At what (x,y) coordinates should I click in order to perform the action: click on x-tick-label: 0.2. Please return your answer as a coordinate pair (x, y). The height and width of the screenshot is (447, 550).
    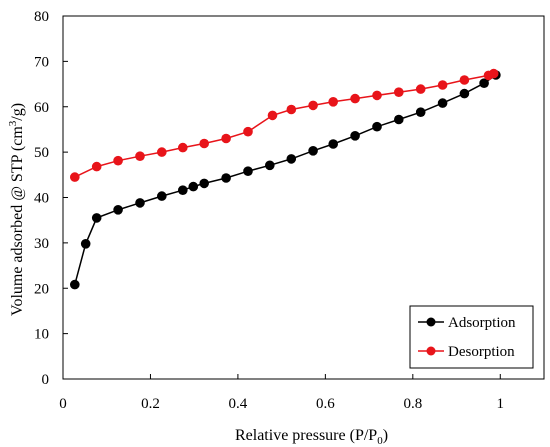
    Looking at the image, I should click on (150, 404).